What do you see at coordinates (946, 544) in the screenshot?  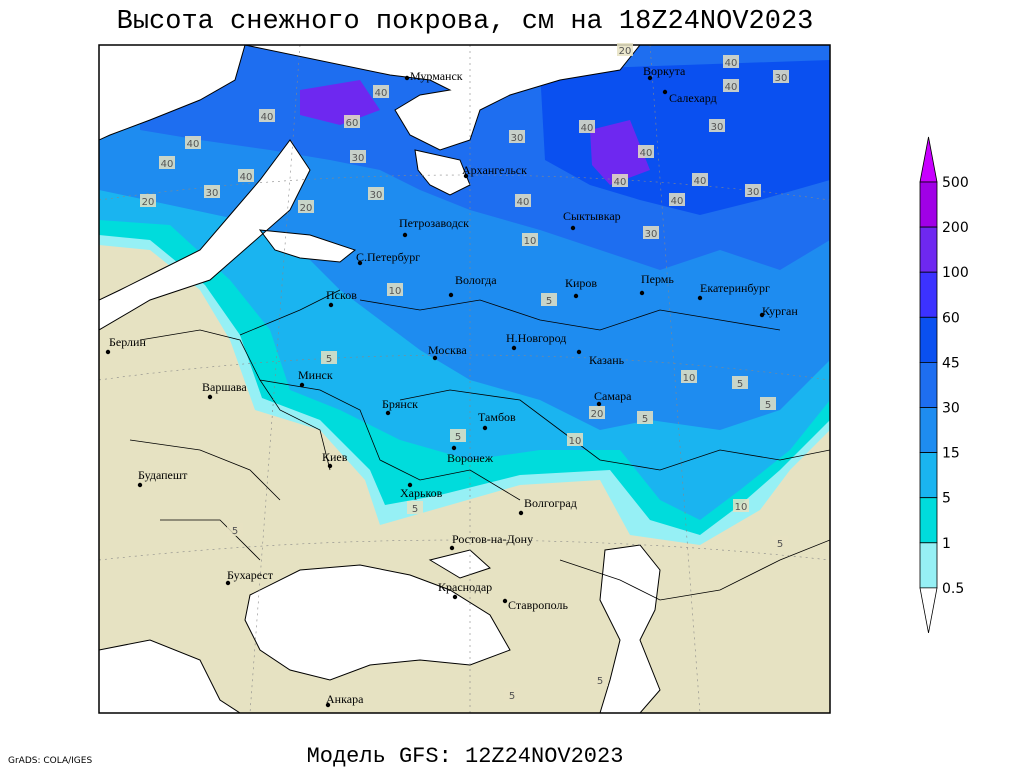 I see `colorbar-label: 1` at bounding box center [946, 544].